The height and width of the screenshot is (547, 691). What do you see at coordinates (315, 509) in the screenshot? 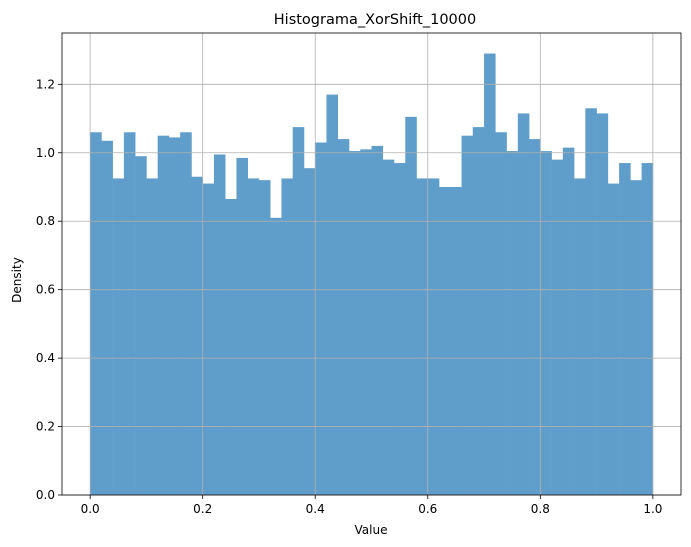
I see `x-tick-label: 0.4` at bounding box center [315, 509].